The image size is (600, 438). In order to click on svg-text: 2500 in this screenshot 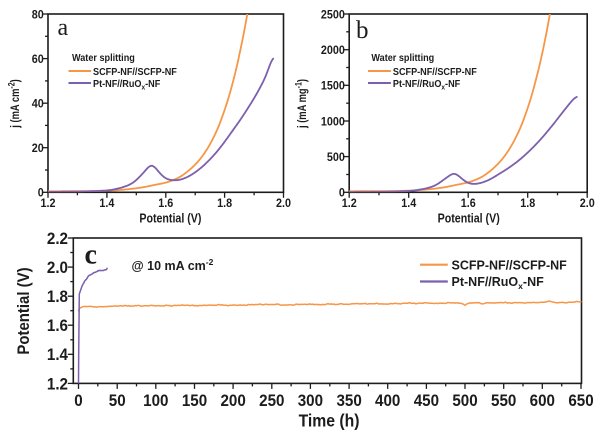, I will do `click(333, 15)`.